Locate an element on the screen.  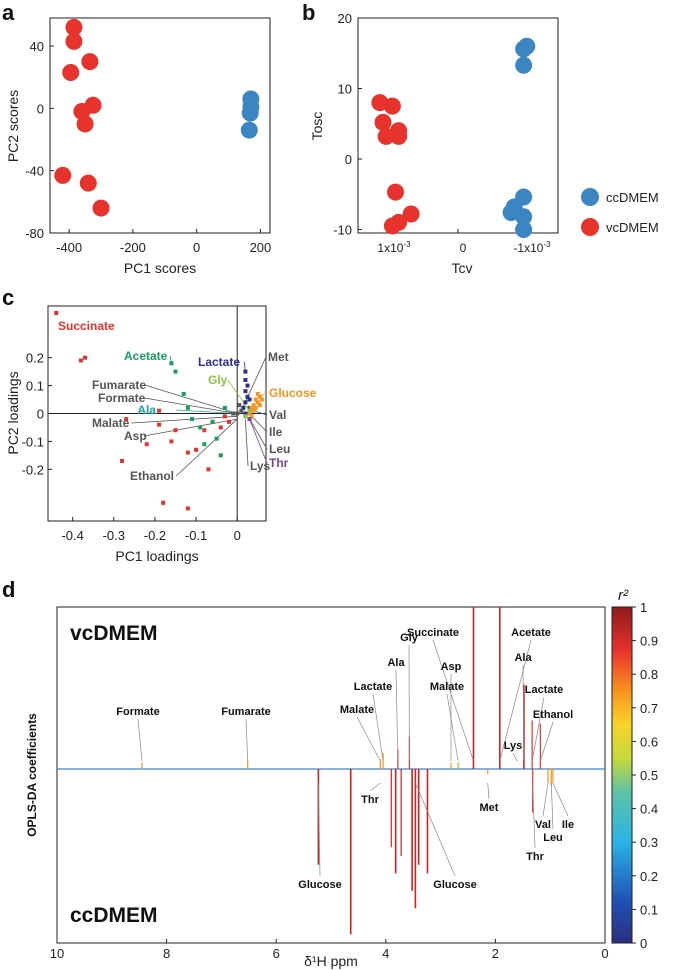
panel-b-xlabel: Tcv is located at coordinates (462, 268).